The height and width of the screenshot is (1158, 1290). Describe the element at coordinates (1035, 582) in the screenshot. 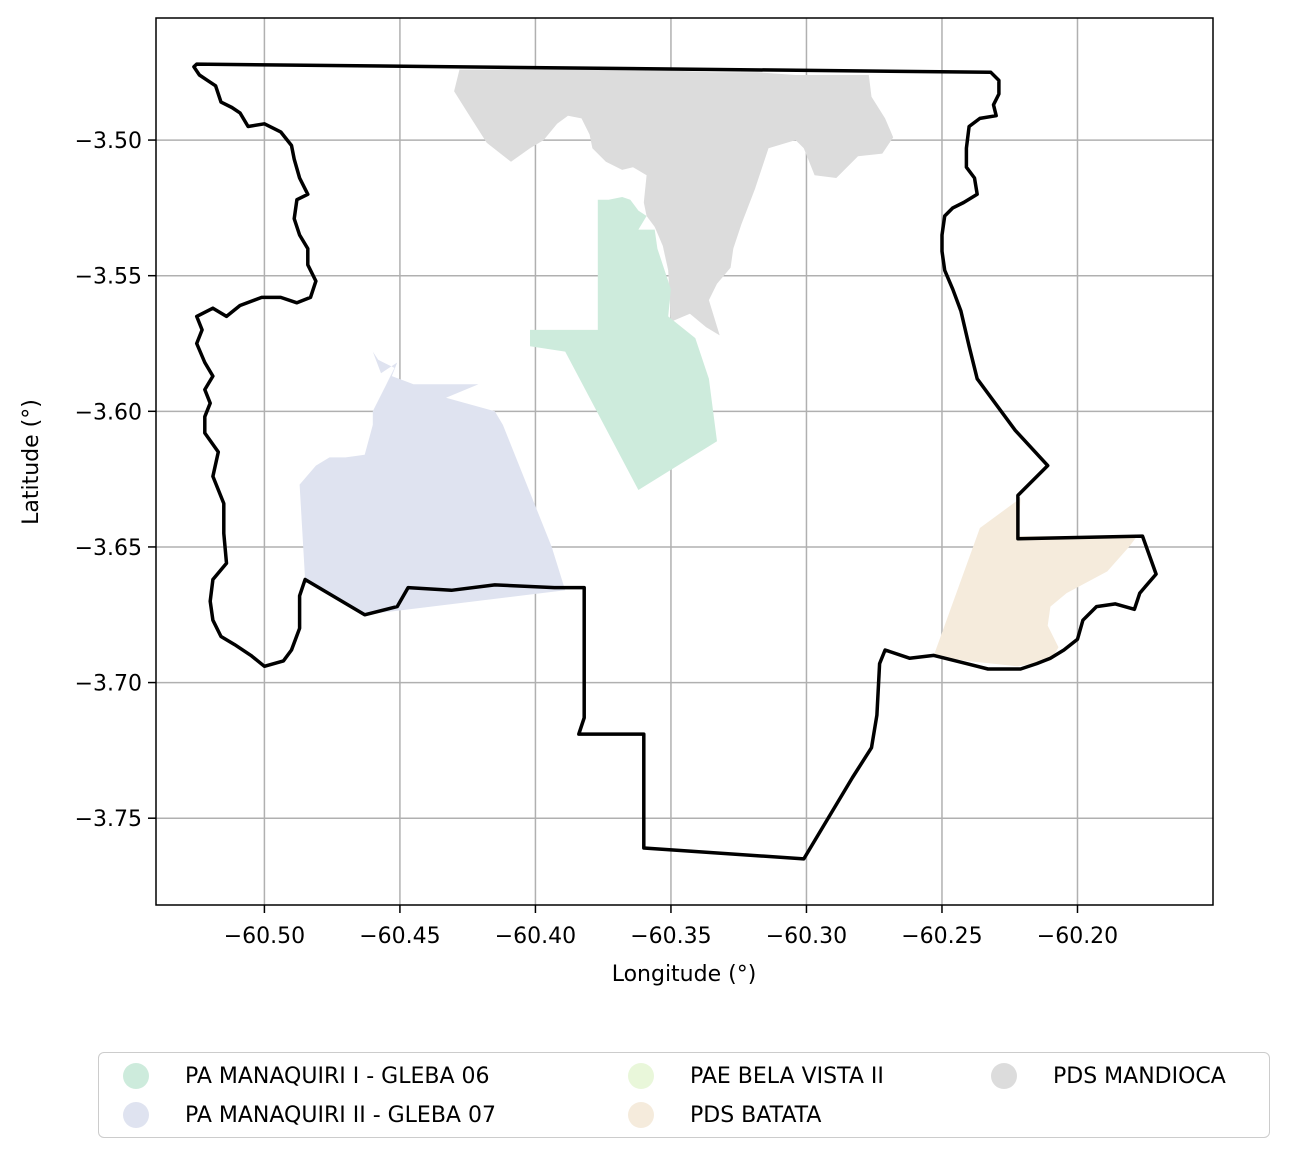

I see `area-pds-batata` at that location.